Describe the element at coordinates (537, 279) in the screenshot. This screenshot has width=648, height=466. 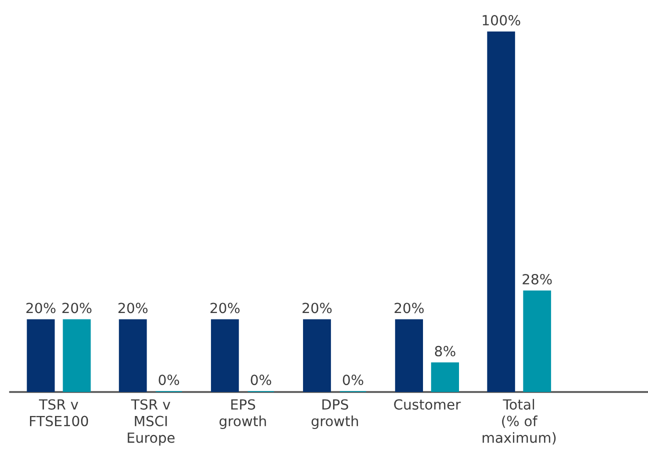
I see `data-label: 28%` at that location.